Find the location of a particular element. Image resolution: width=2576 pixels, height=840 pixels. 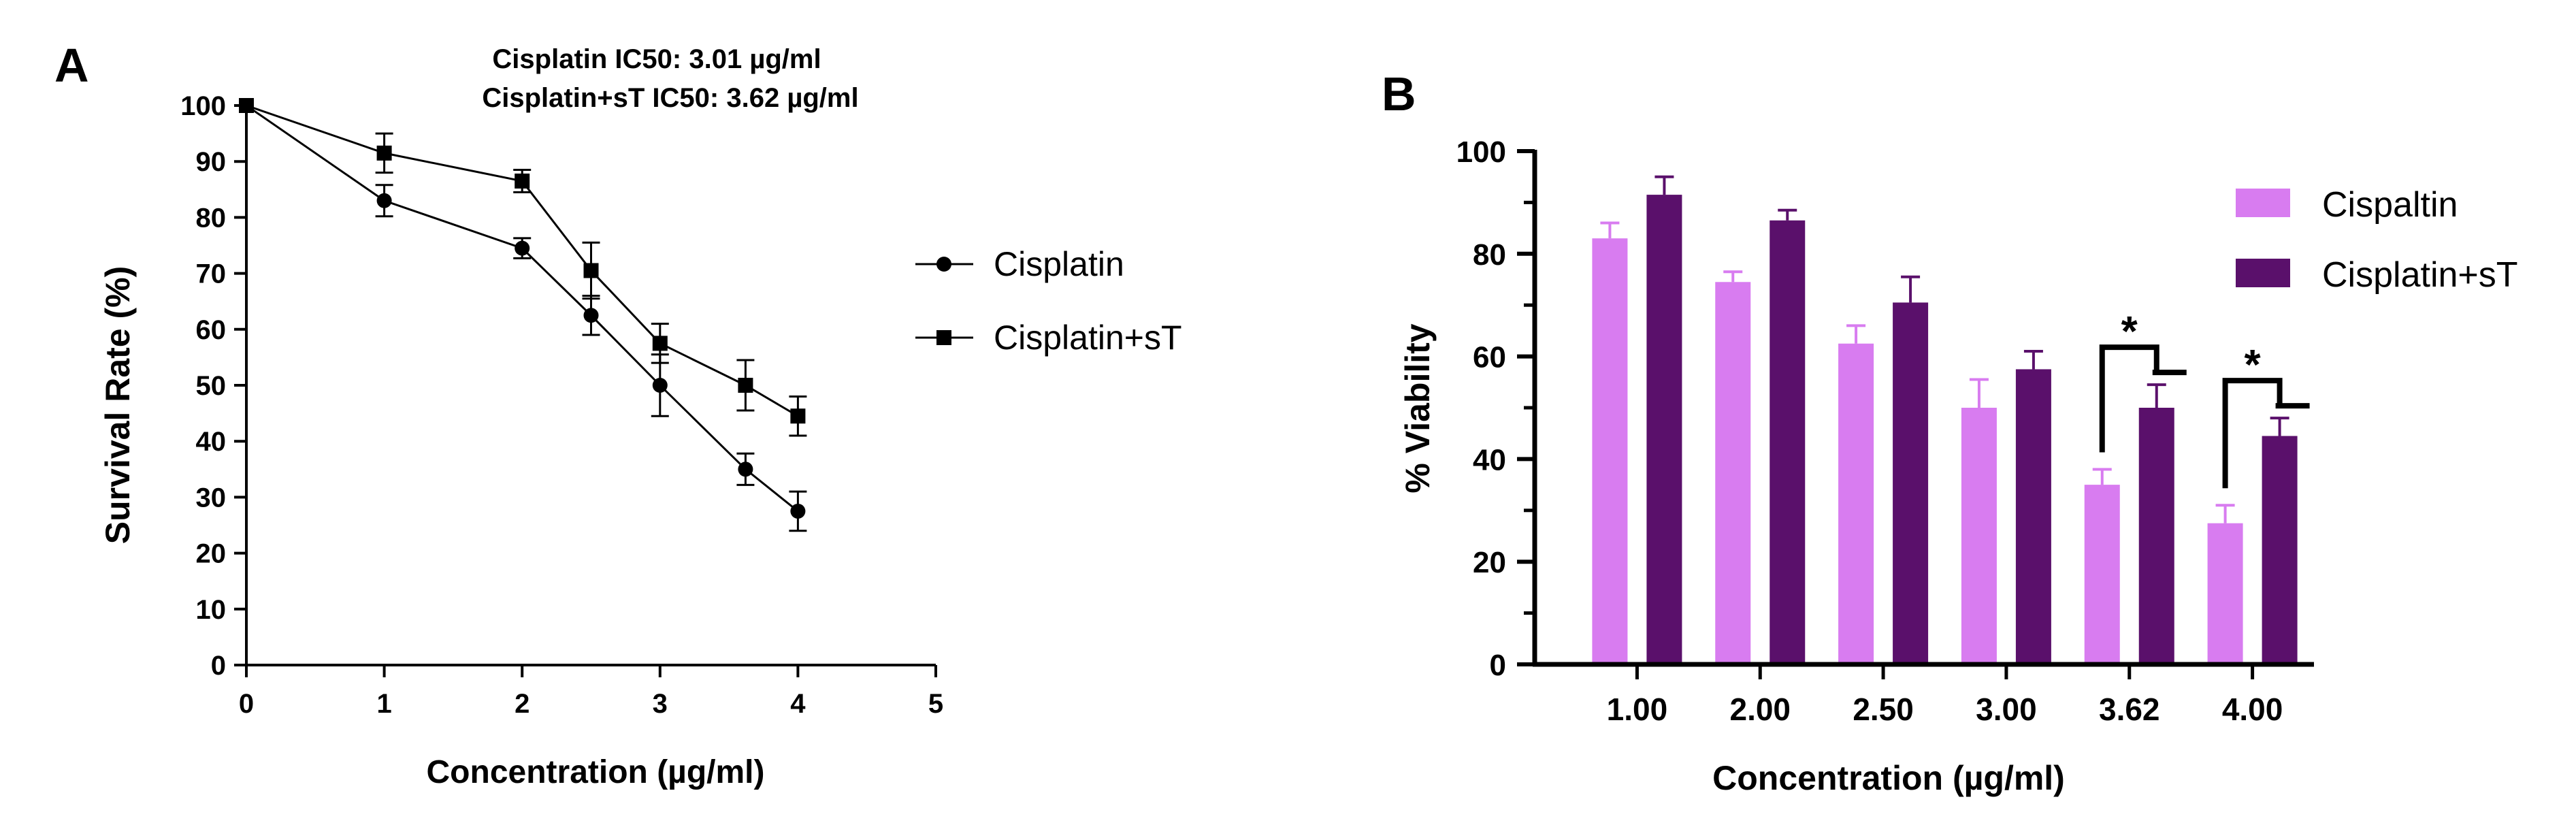

x-tick-label: 0 is located at coordinates (246, 704).